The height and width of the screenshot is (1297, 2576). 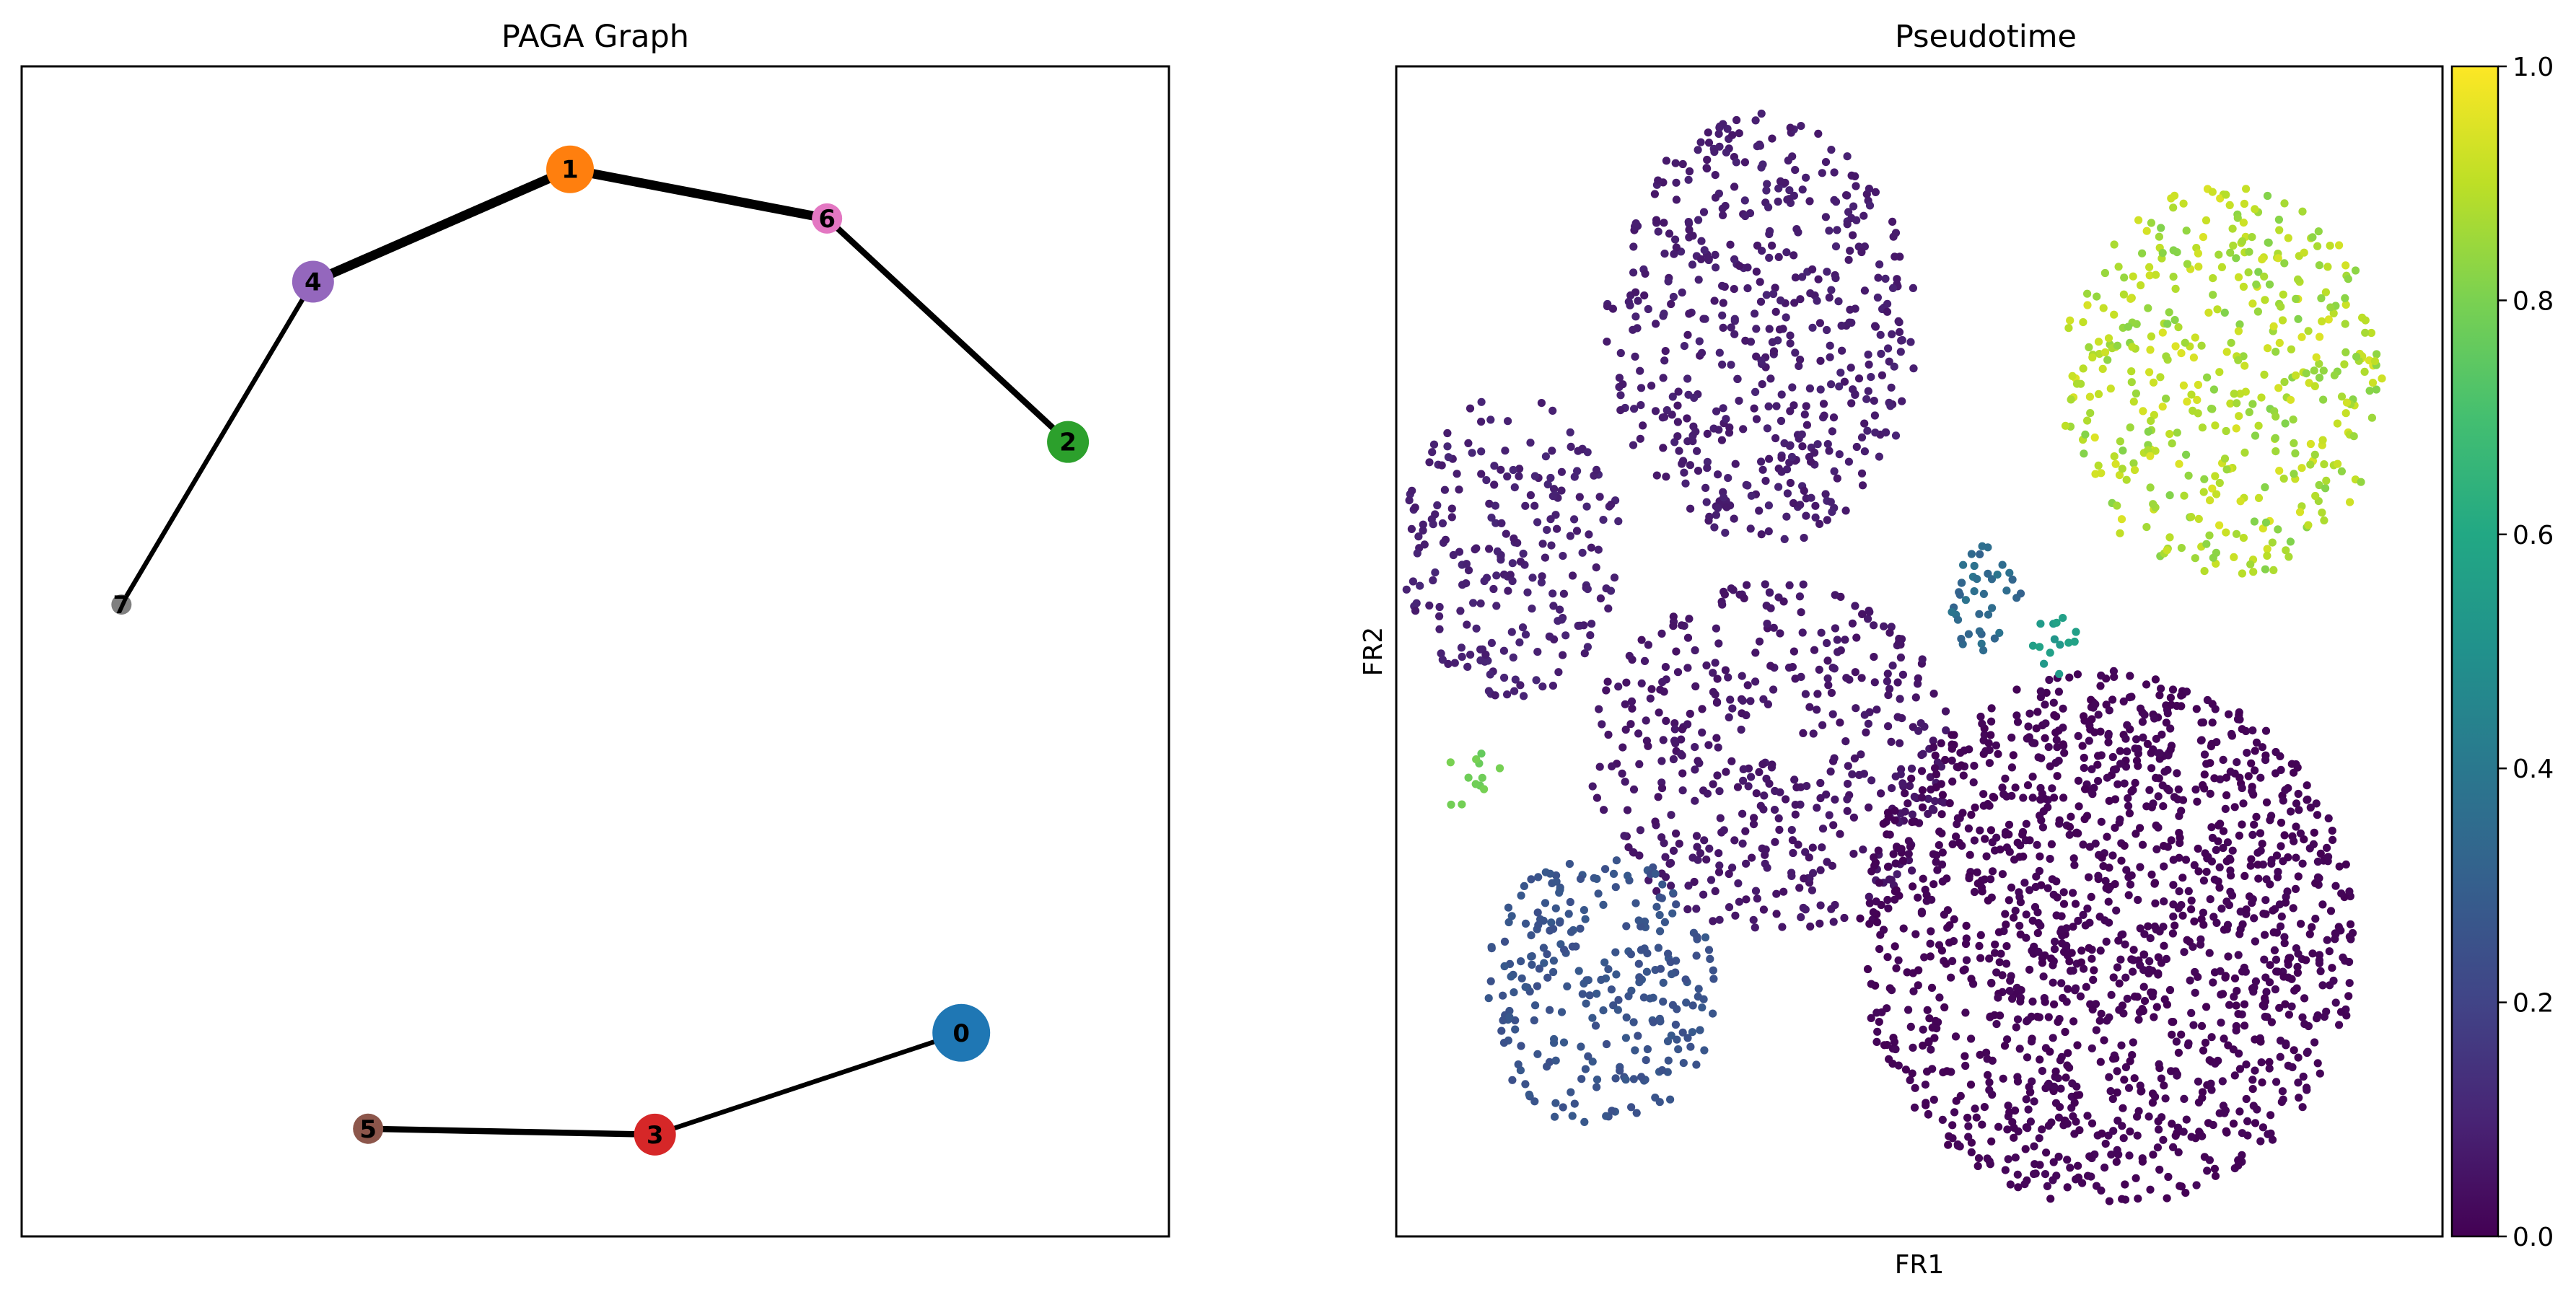 What do you see at coordinates (2533, 1004) in the screenshot?
I see `colorbar-tick-label: 0.2` at bounding box center [2533, 1004].